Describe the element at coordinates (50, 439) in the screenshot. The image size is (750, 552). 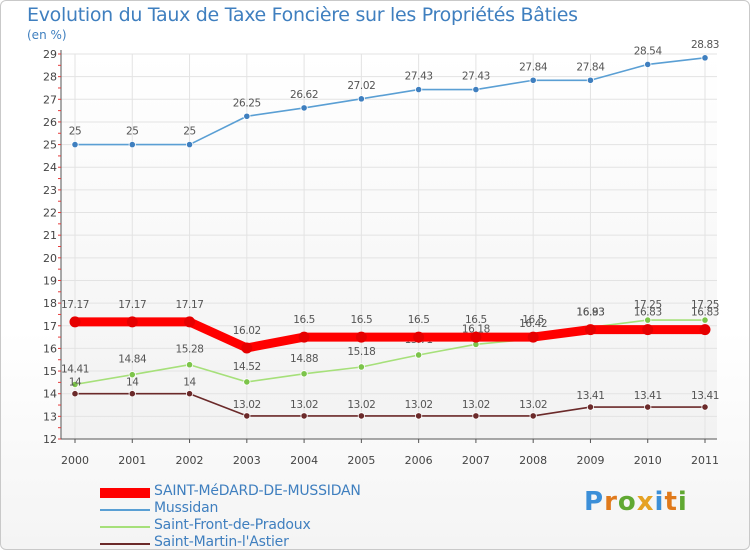
I see `y-tick-label: 12` at that location.